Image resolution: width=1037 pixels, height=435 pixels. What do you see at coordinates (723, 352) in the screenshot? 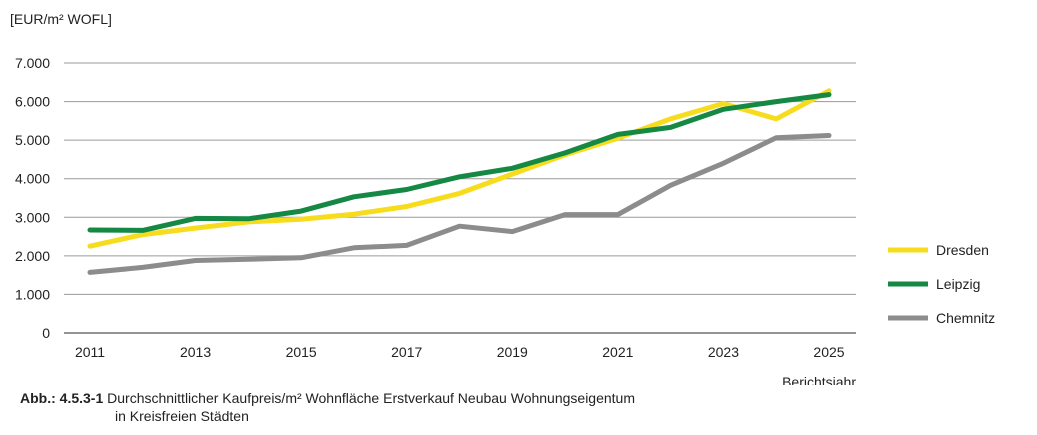
I see `xtick-label: 2023` at bounding box center [723, 352].